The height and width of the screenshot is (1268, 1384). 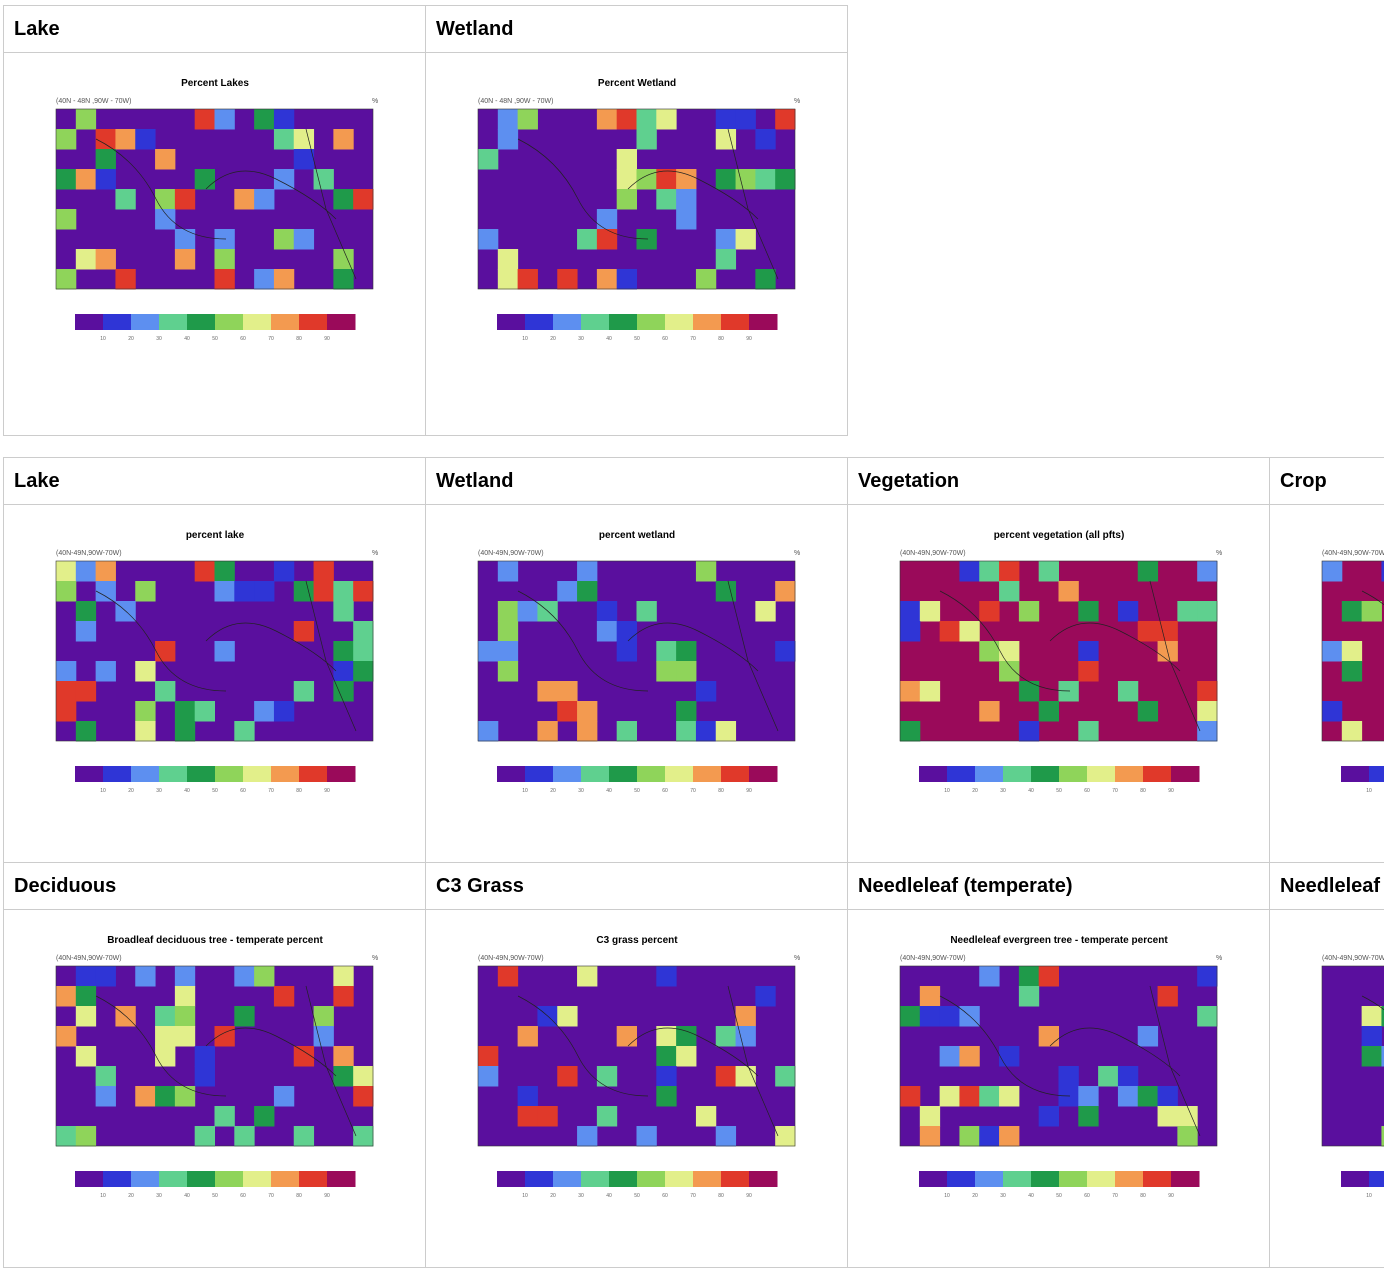 I want to click on colorbar-tick-label: 30, so click(x=159, y=791).